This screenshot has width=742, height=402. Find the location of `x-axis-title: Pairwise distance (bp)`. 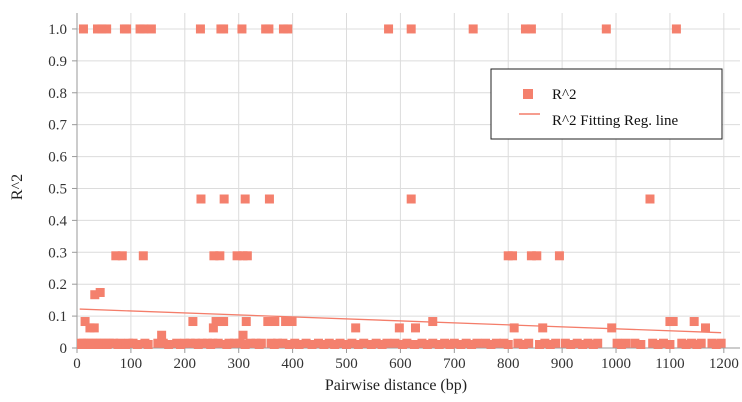

x-axis-title: Pairwise distance (bp) is located at coordinates (396, 385).